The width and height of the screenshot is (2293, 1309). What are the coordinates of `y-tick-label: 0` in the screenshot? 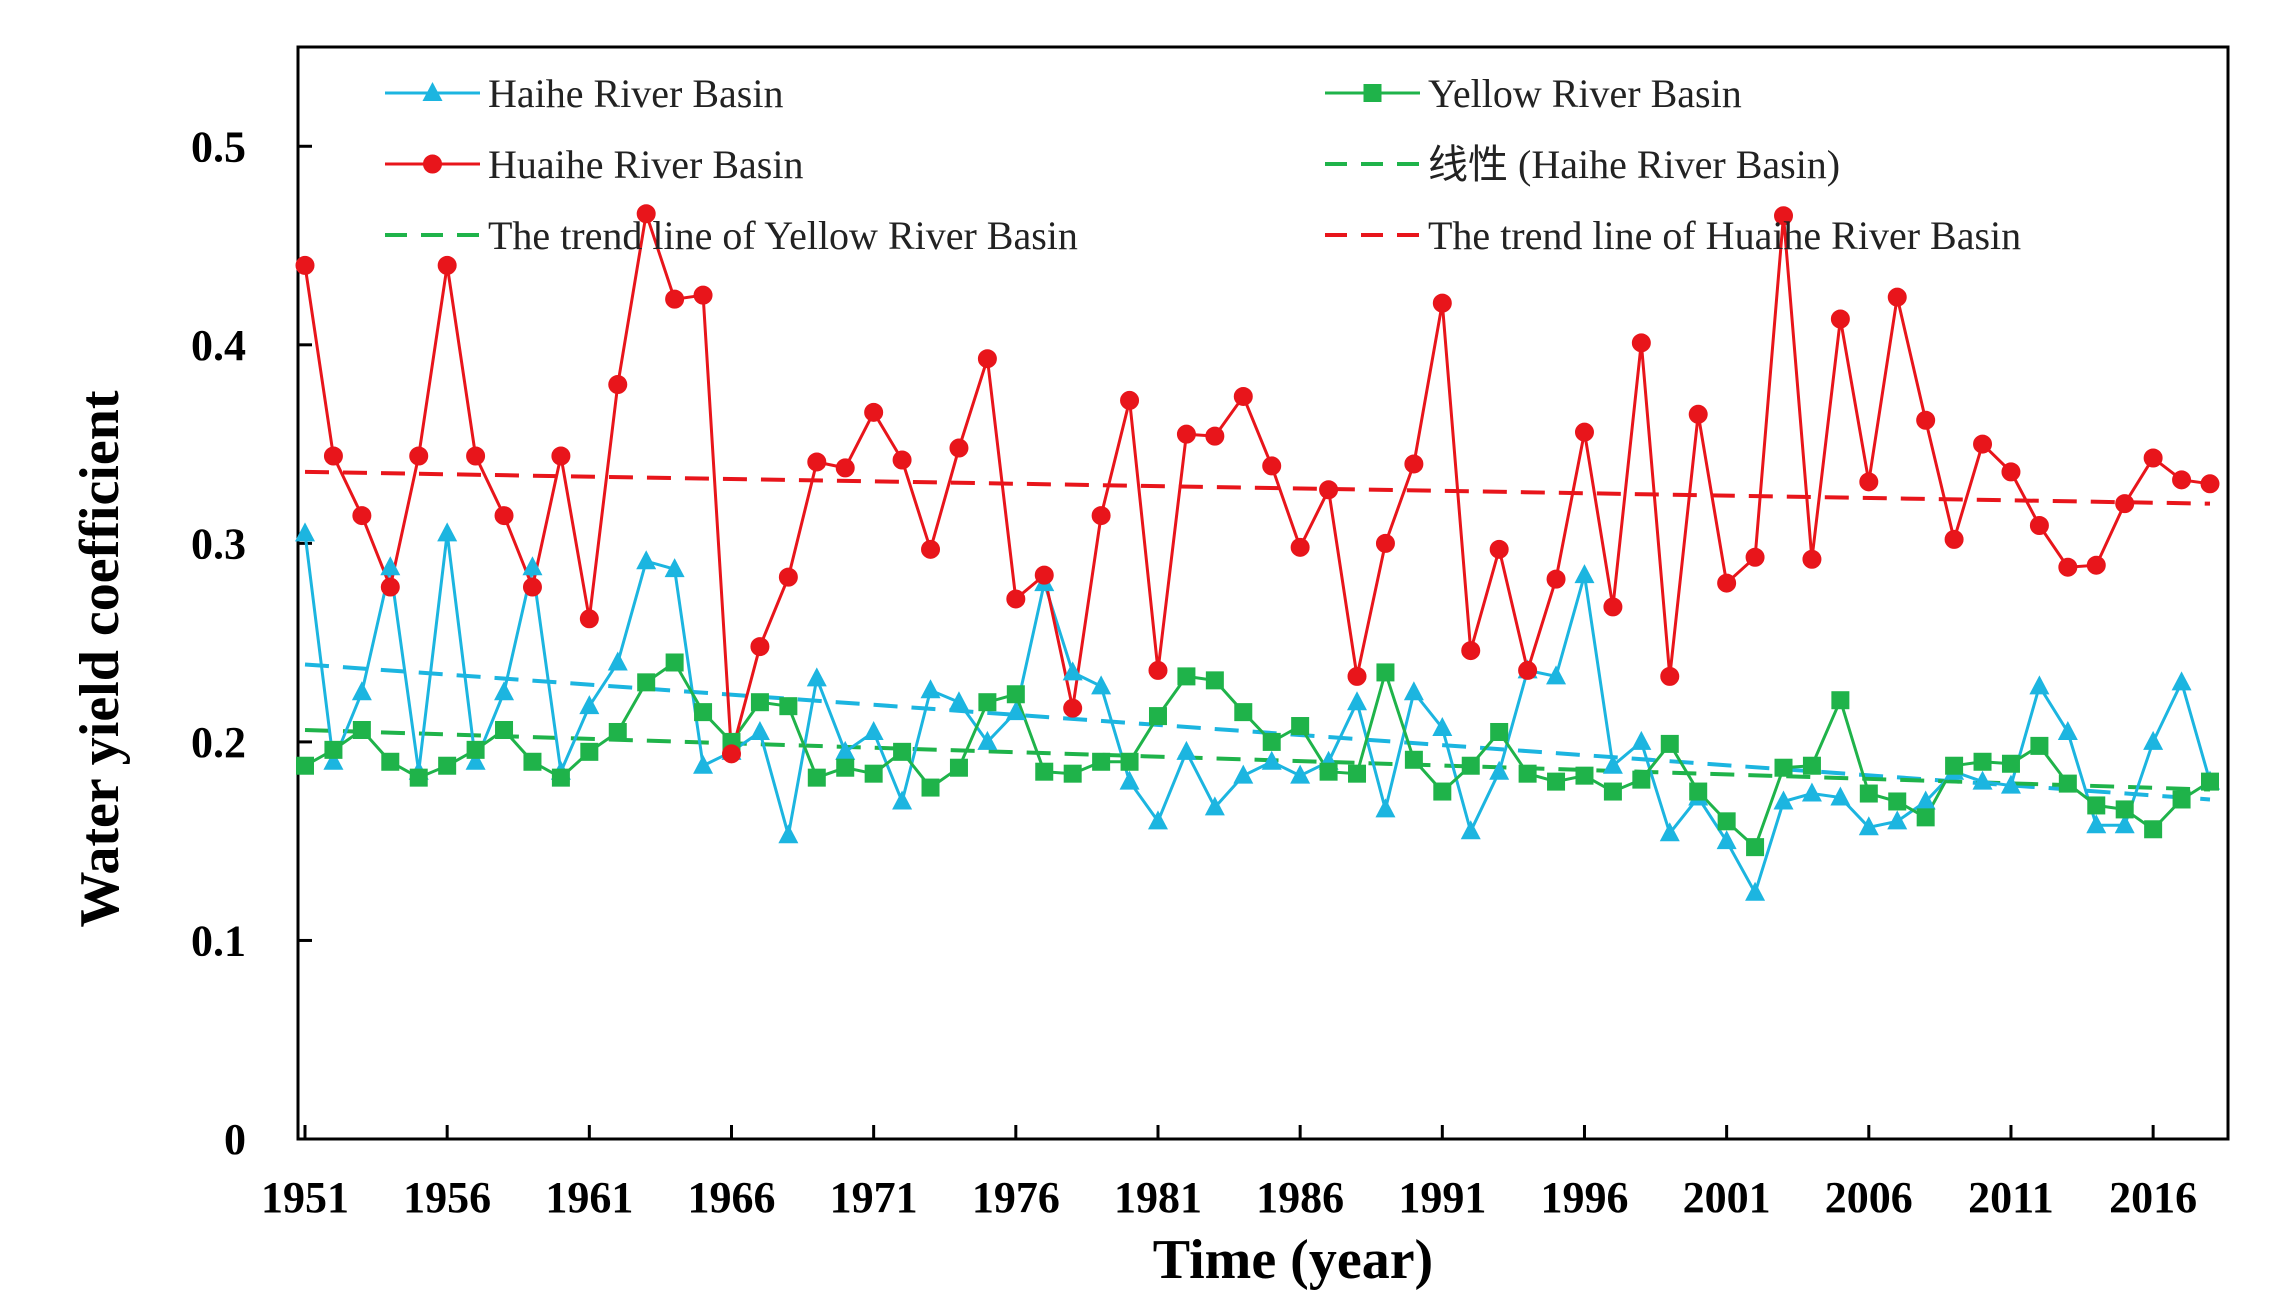 It's located at (235, 1139).